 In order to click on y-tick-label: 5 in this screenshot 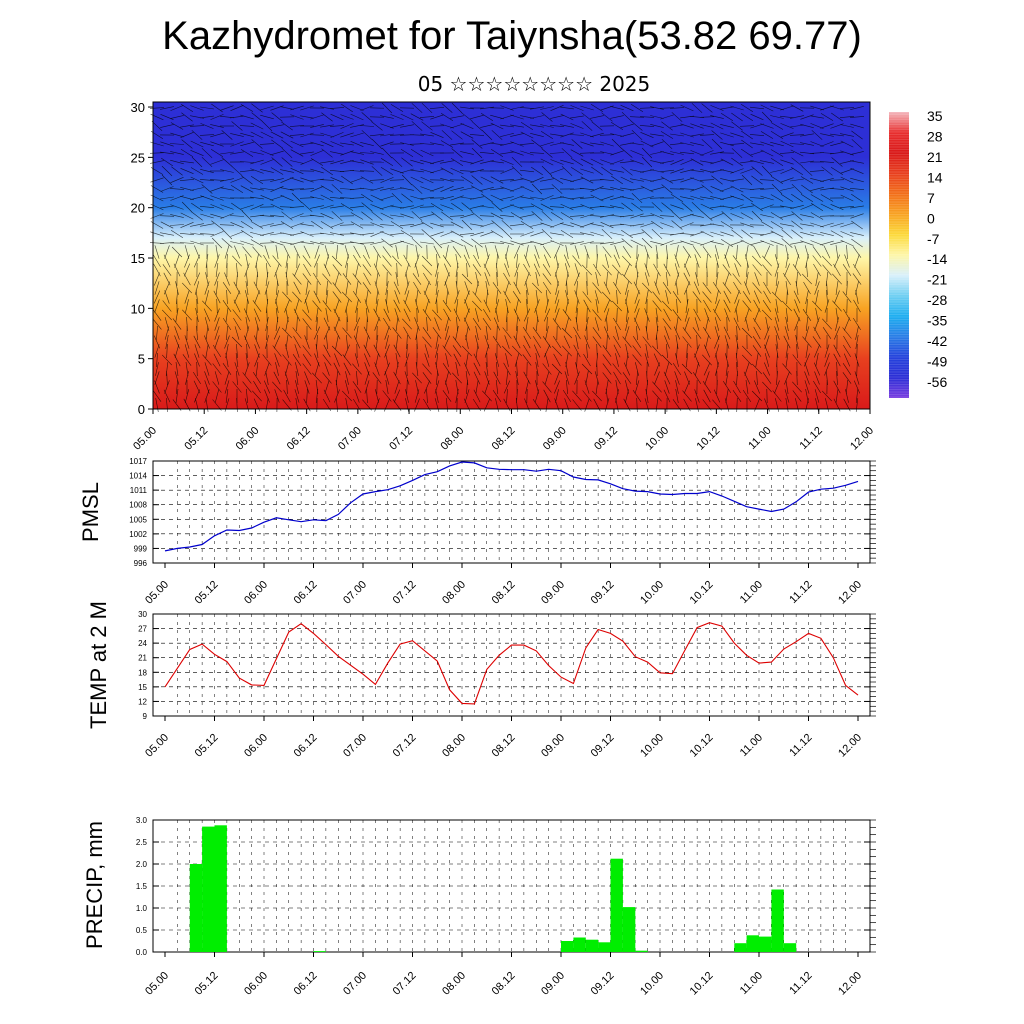, I will do `click(141, 359)`.